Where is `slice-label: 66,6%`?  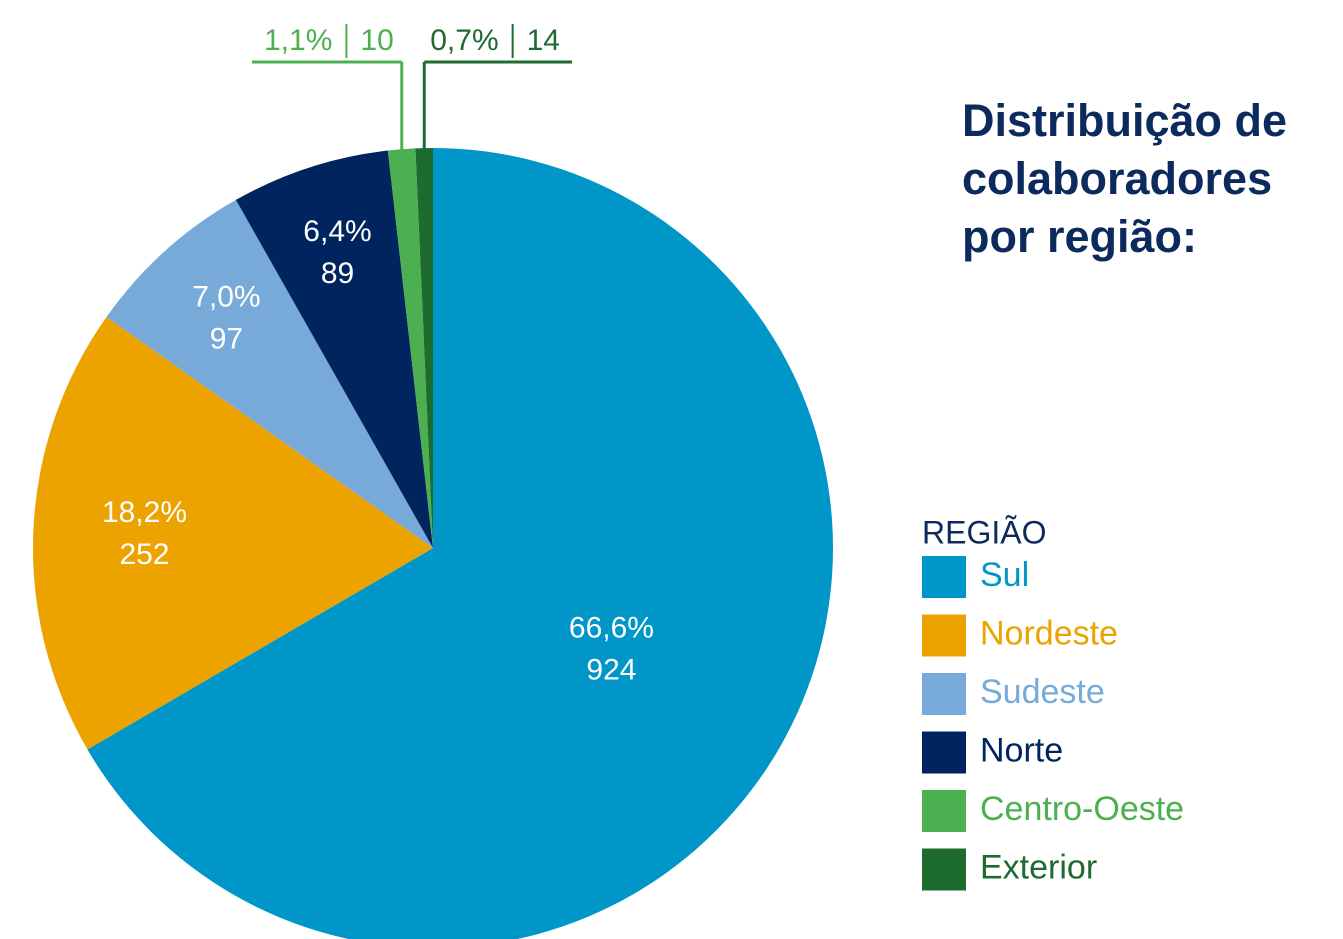 slice-label: 66,6% is located at coordinates (611, 627).